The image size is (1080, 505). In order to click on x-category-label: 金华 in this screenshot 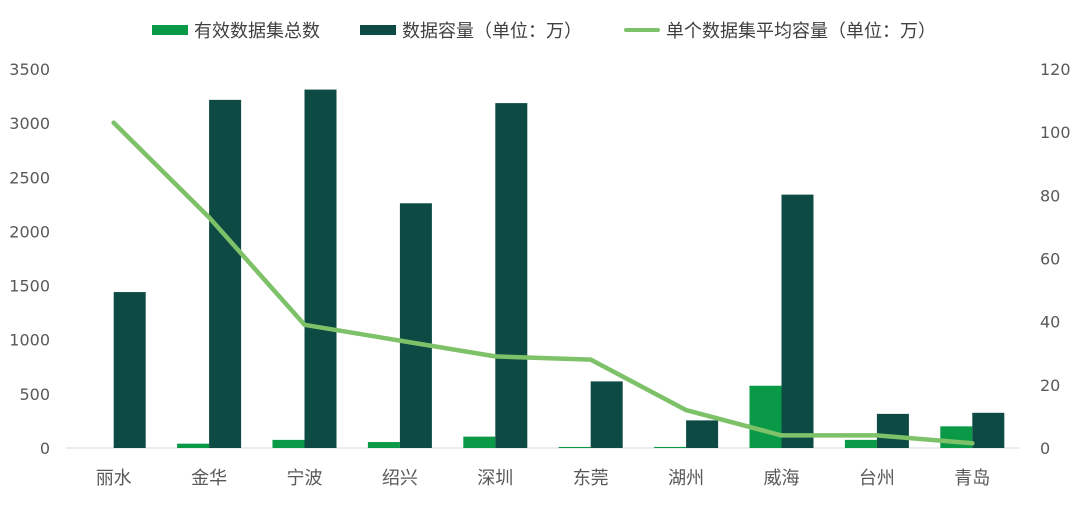, I will do `click(209, 478)`.